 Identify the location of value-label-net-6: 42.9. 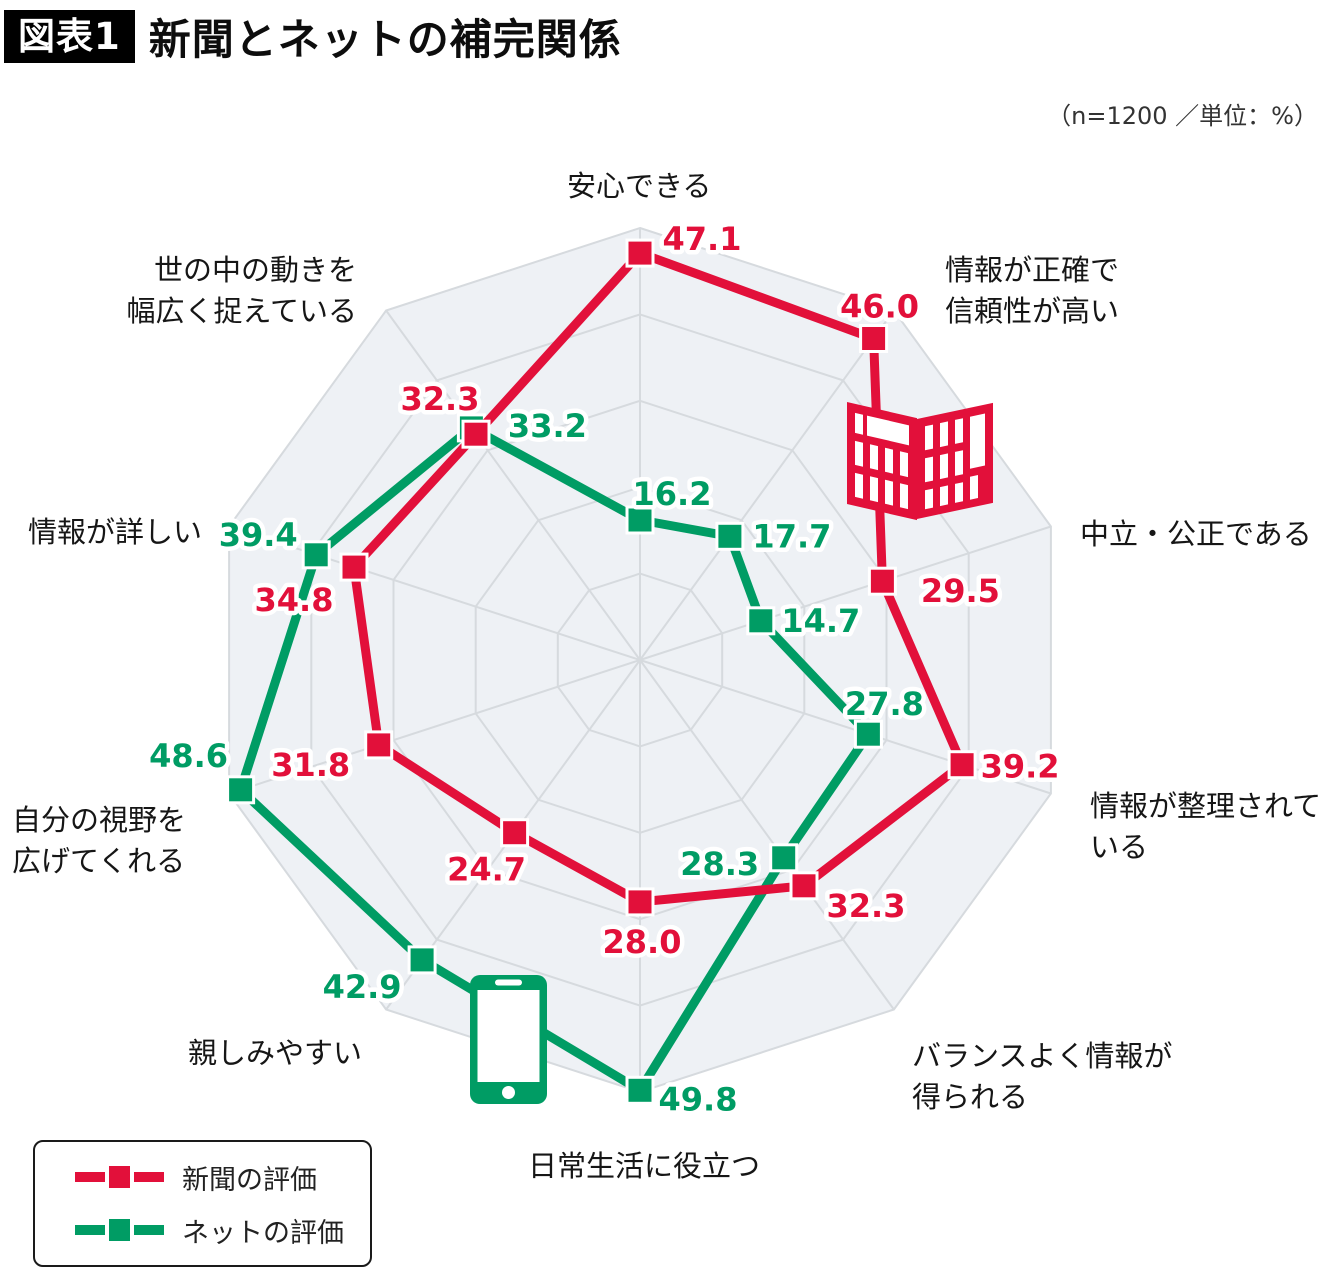
(362, 987).